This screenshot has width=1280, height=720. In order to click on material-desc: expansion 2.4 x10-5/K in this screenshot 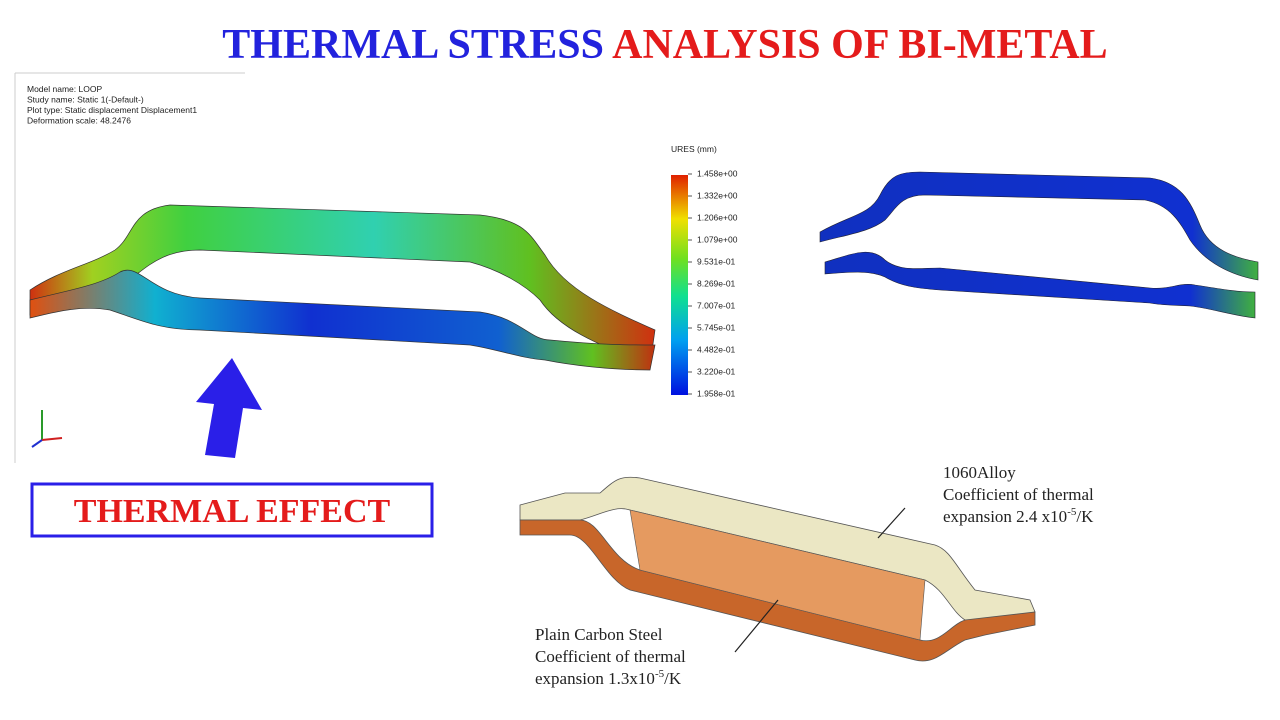, I will do `click(1018, 516)`.